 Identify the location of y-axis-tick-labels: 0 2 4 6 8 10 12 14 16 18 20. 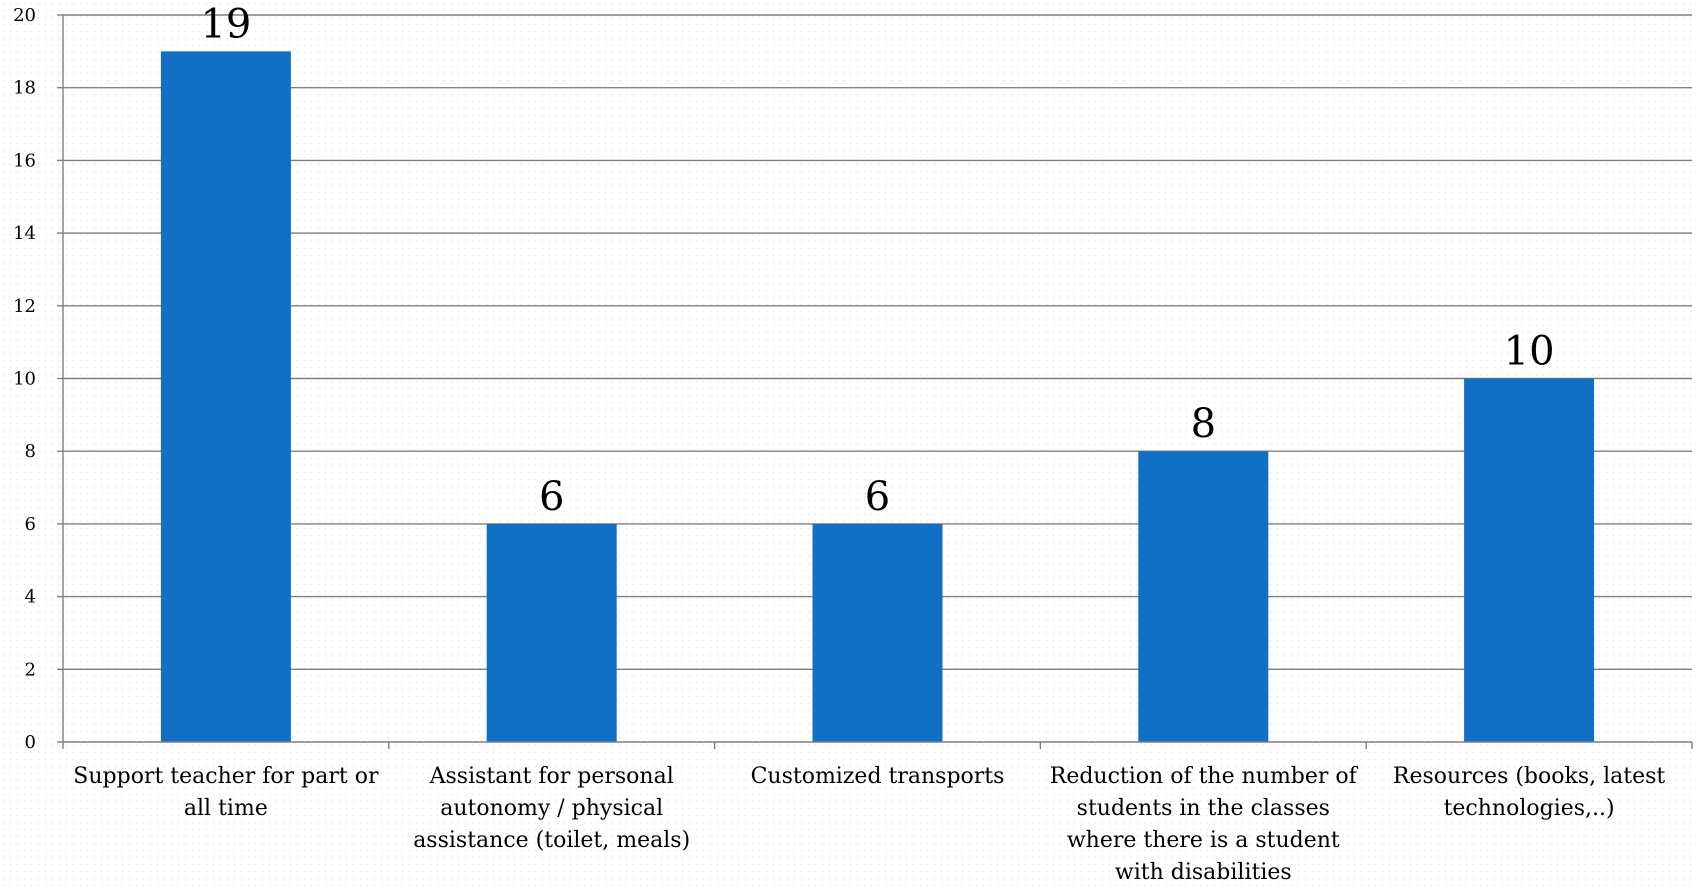
(24, 379).